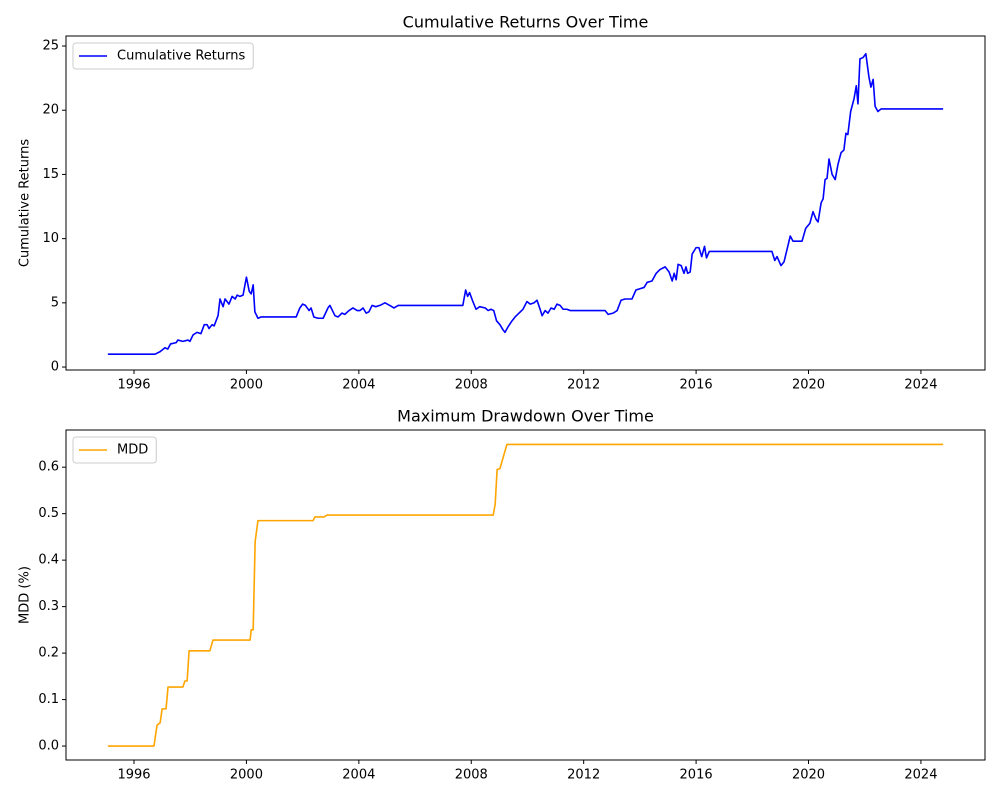 The height and width of the screenshot is (800, 1000). What do you see at coordinates (48, 560) in the screenshot?
I see `y-tick-label: 0.4` at bounding box center [48, 560].